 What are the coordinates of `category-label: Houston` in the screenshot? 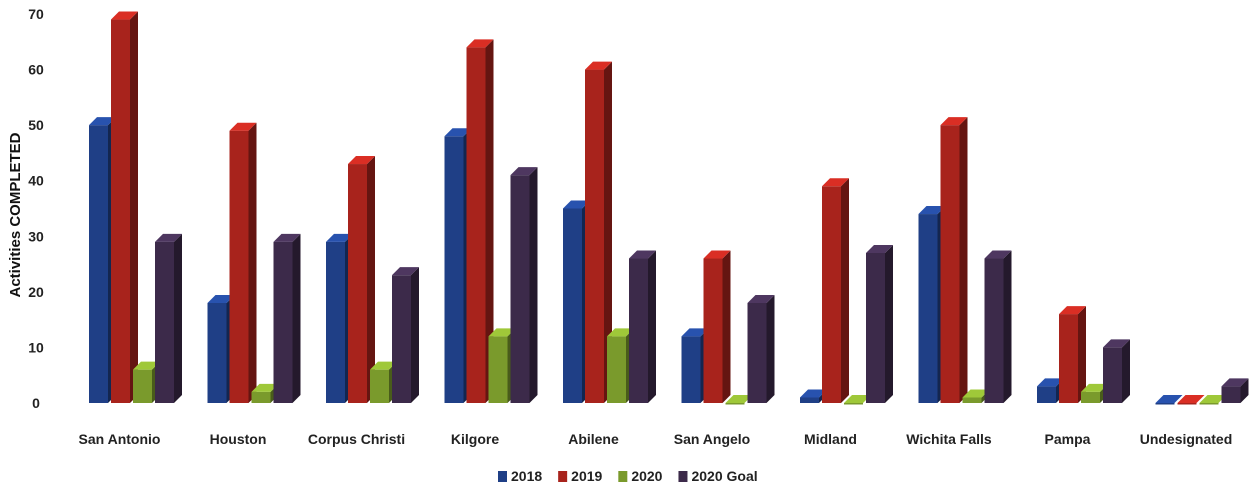 It's located at (238, 439).